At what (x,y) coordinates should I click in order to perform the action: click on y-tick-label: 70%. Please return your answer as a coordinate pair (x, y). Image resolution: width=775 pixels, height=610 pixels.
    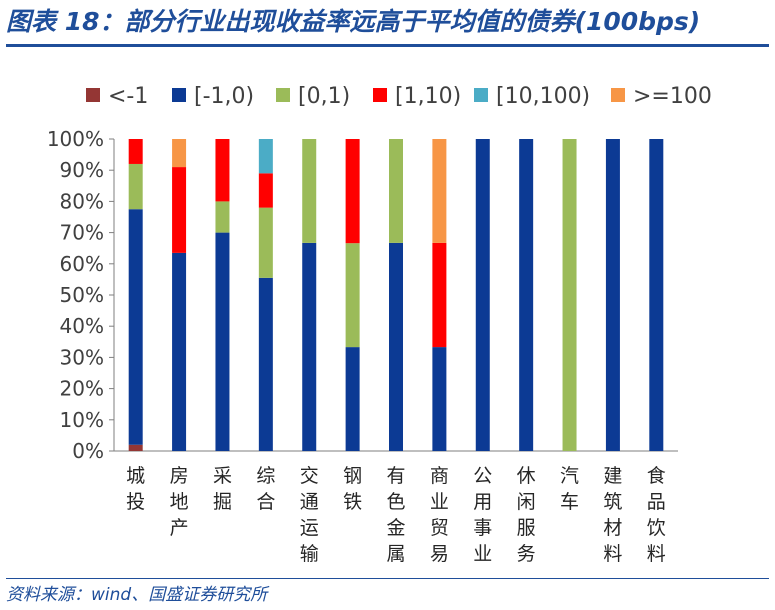
    Looking at the image, I should click on (82, 233).